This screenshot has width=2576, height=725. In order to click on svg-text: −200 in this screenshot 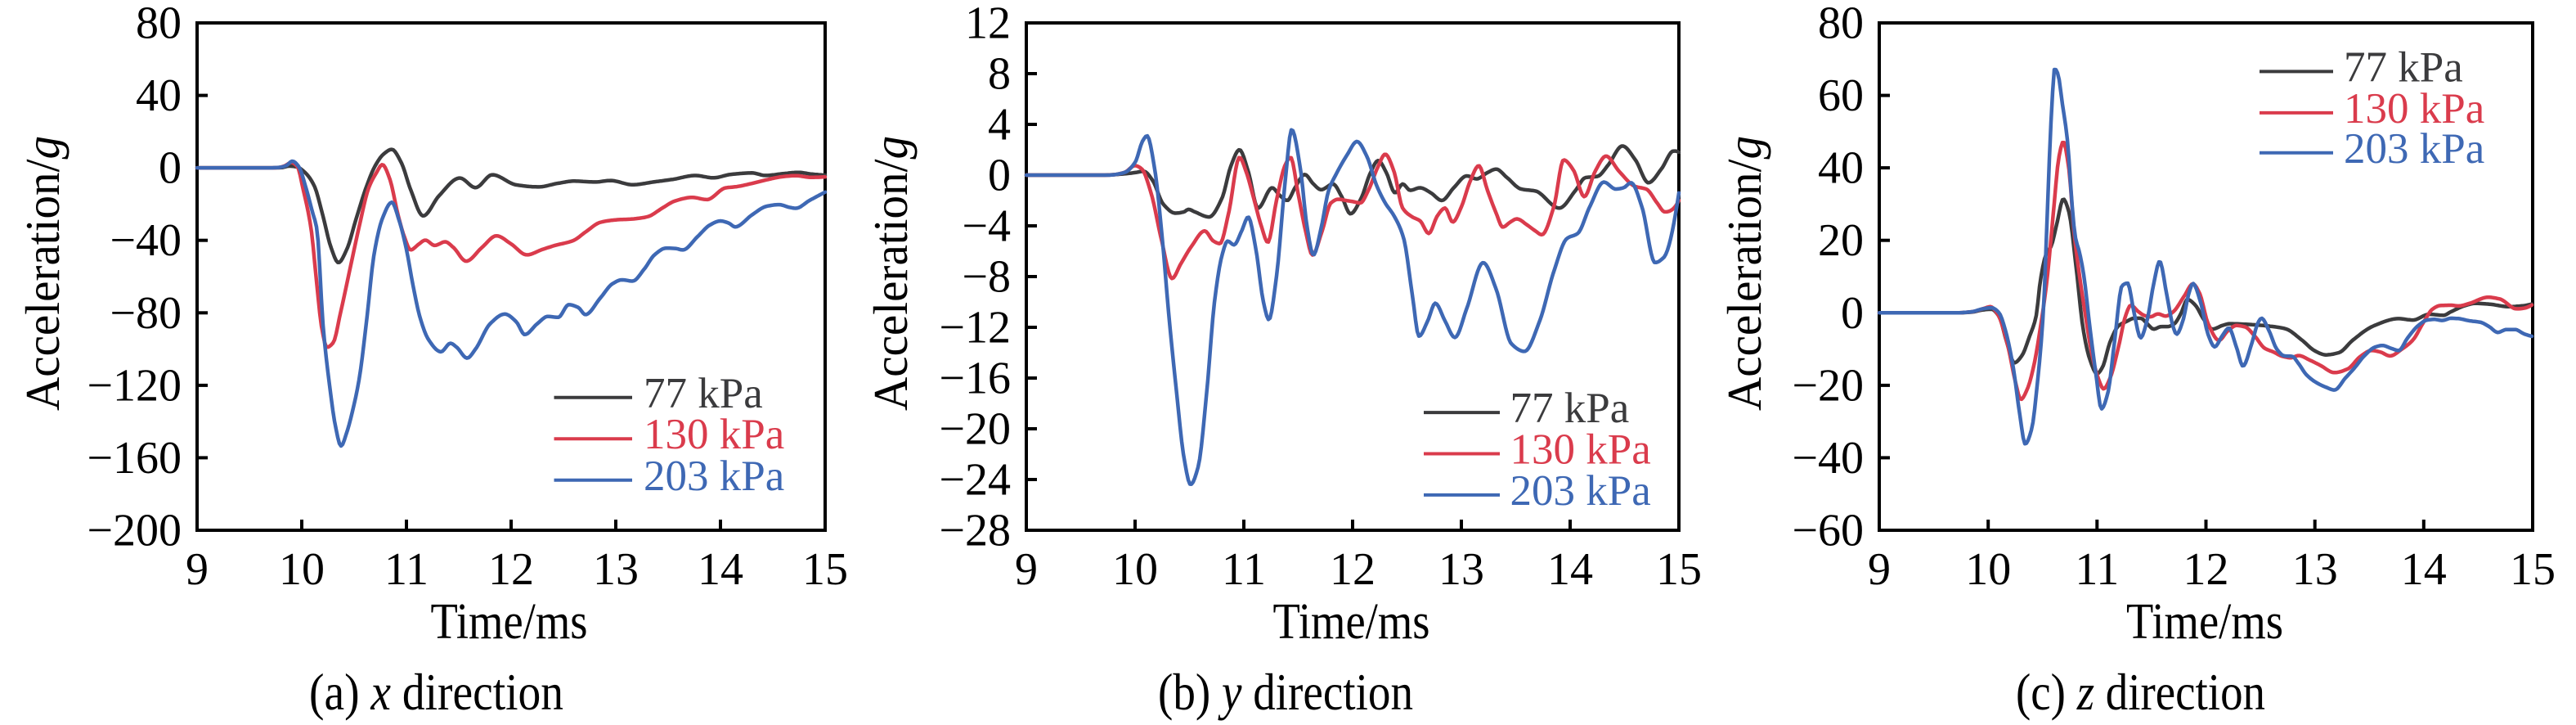, I will do `click(135, 531)`.